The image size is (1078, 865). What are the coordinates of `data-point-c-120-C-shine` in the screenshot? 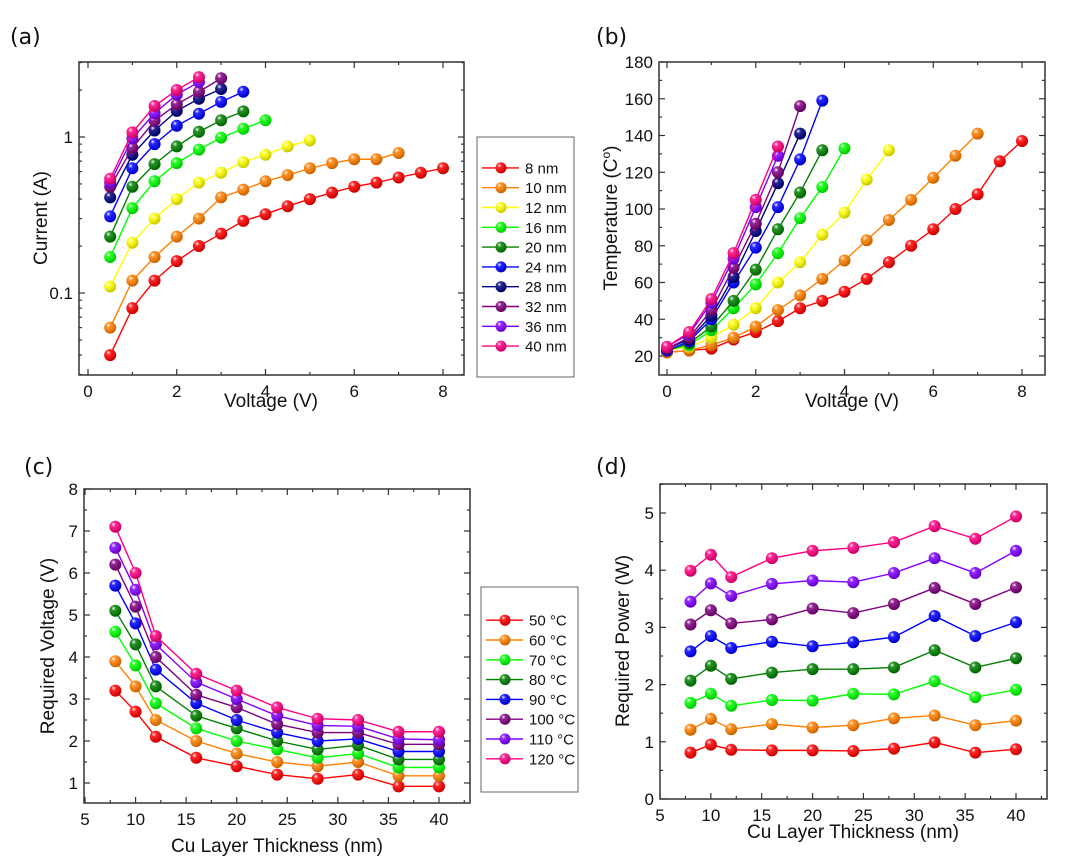 It's located at (236, 690).